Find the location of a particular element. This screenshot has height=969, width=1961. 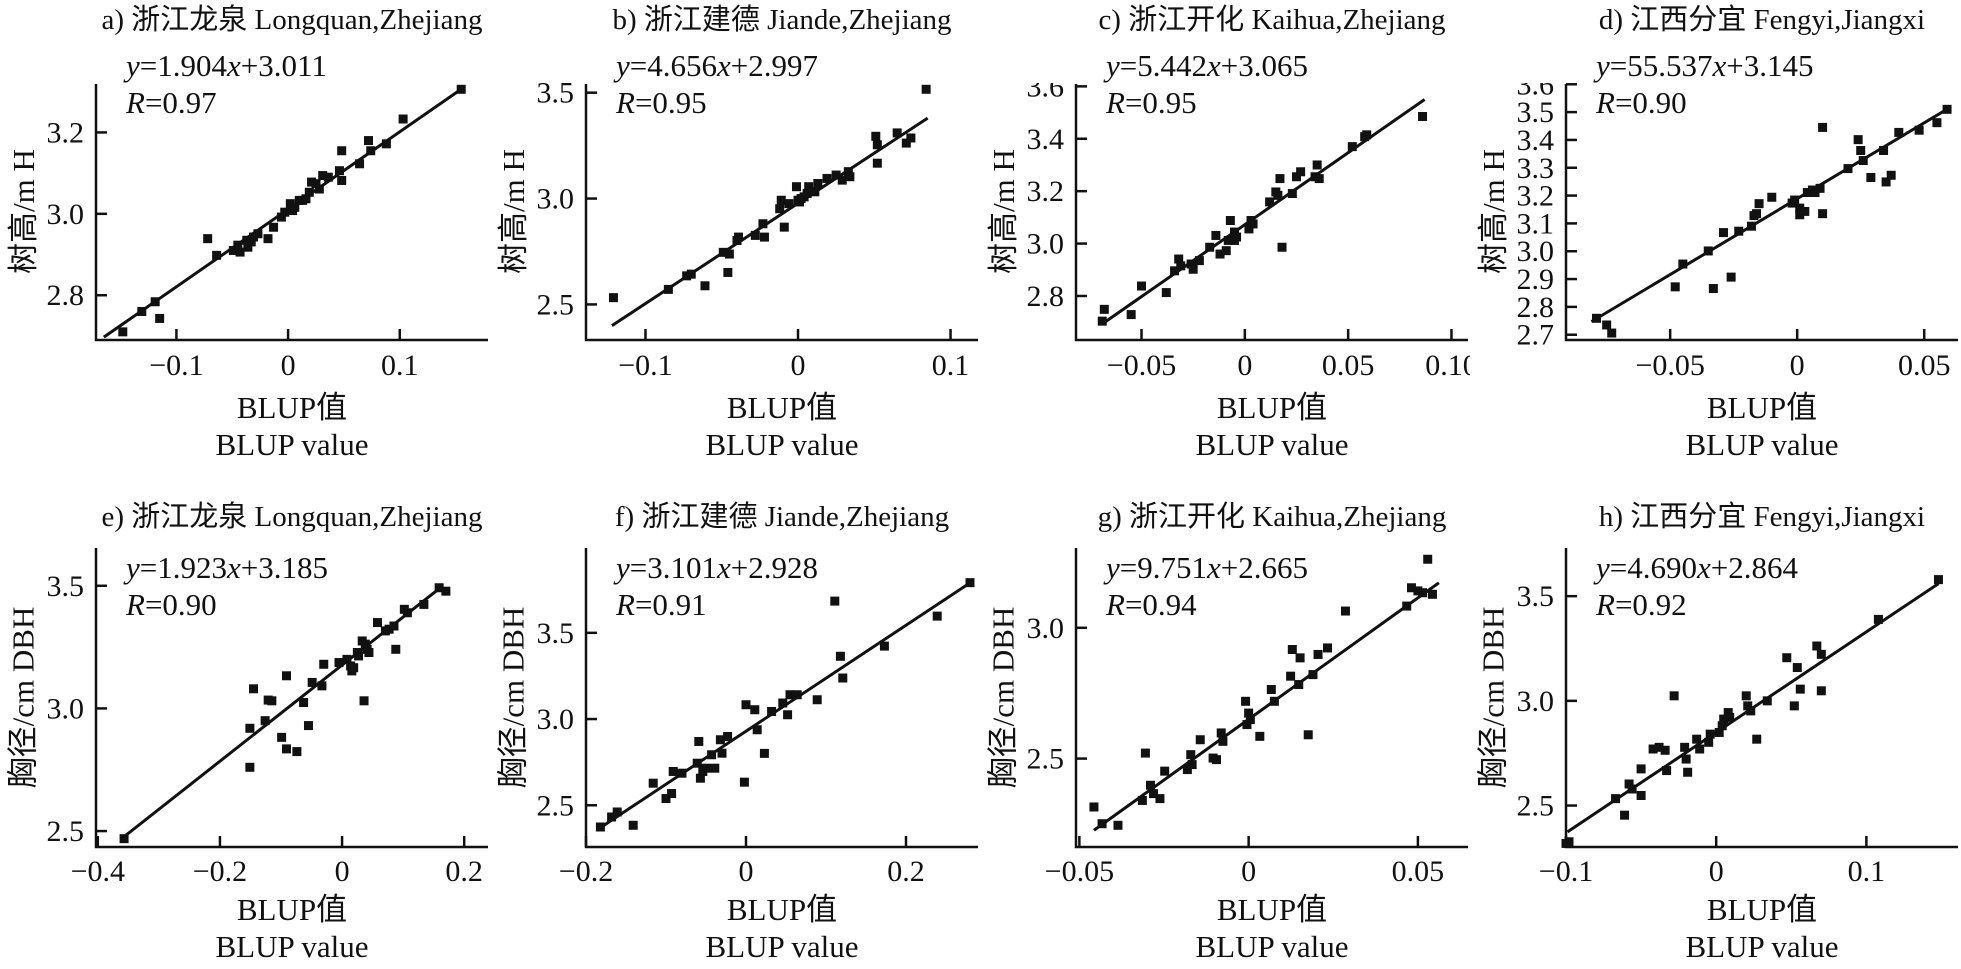

x-tick-label: −0.1 is located at coordinates (1566, 871).